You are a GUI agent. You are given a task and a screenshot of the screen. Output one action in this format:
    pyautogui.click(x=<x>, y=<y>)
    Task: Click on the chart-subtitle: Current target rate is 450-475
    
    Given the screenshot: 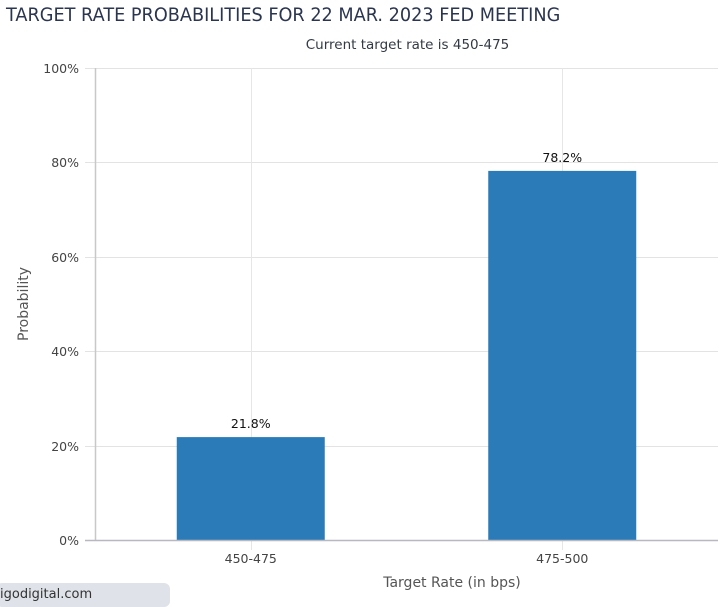 What is the action you would take?
    pyautogui.click(x=407, y=45)
    